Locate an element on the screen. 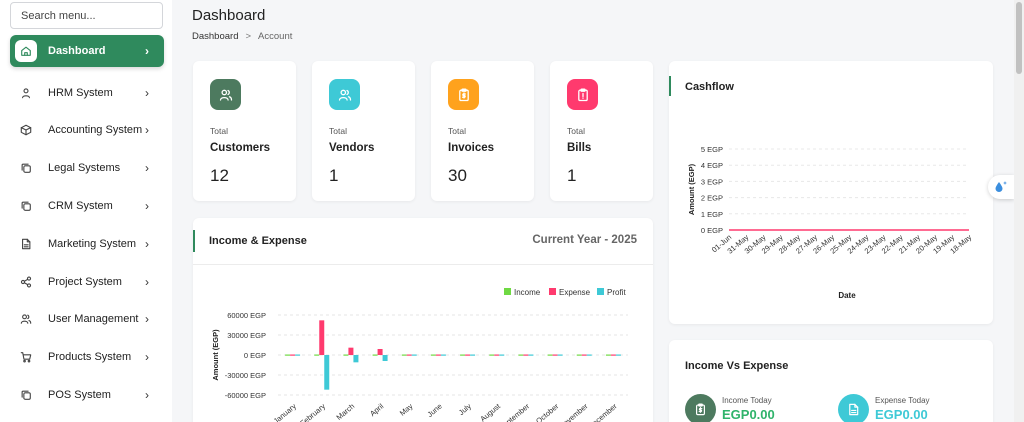 This screenshot has width=1024, height=422. y-tick-label: 5 EGP is located at coordinates (712, 149).